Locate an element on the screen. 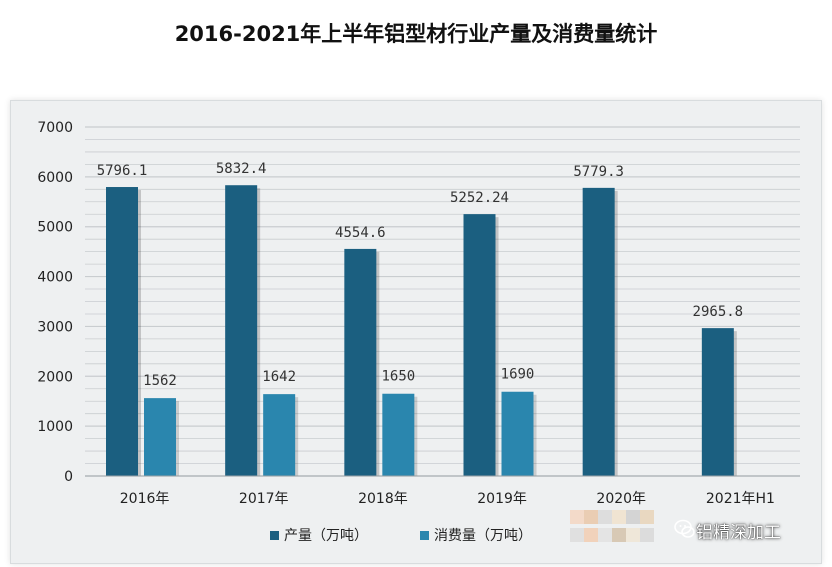  y-tick-label: 2000 is located at coordinates (55, 377).